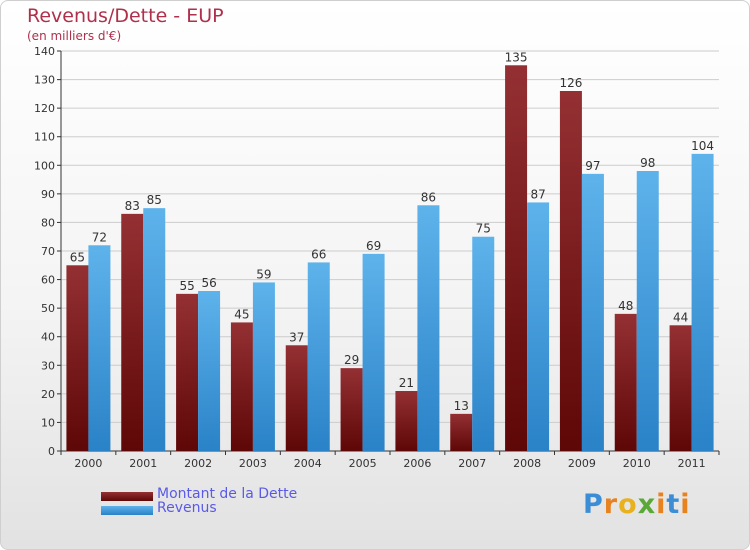 This screenshot has height=550, width=750. Describe the element at coordinates (44, 108) in the screenshot. I see `y-tick-label: 120` at that location.